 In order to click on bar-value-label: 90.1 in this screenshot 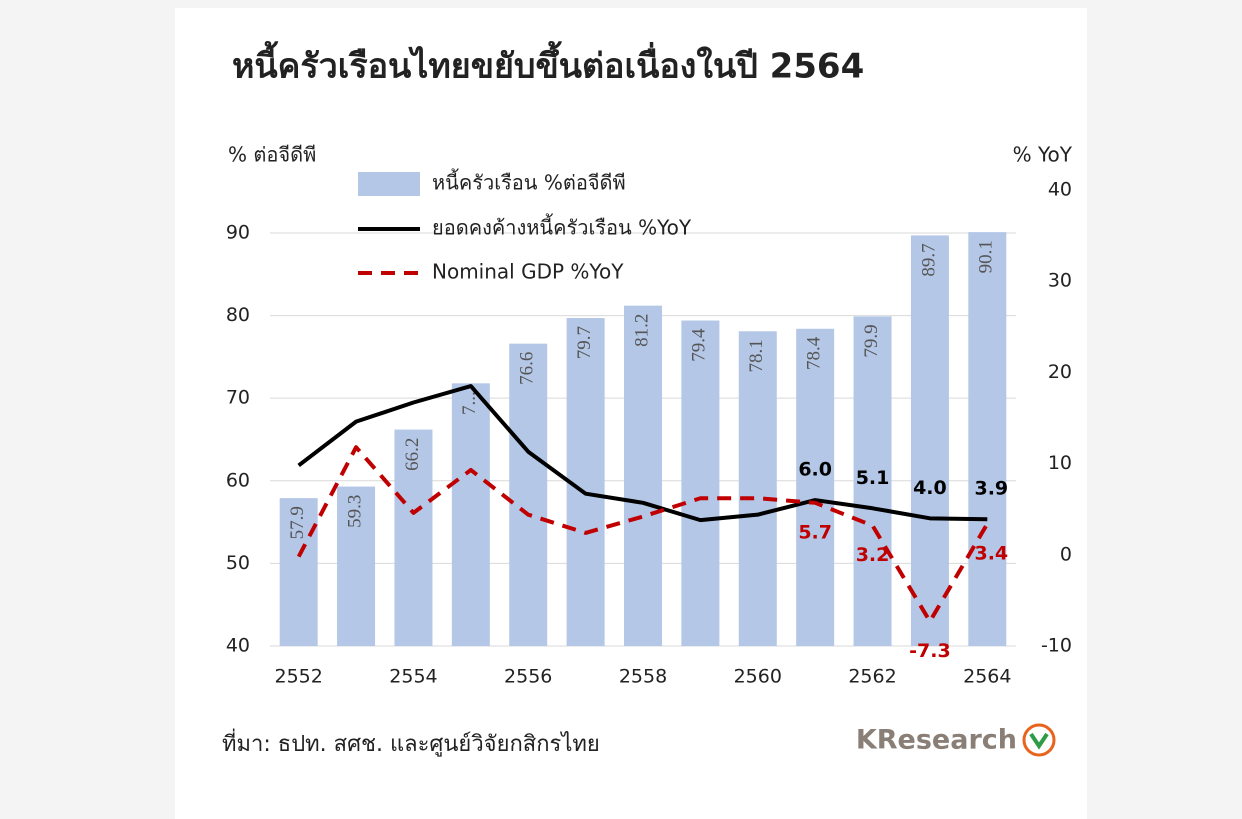, I will do `click(986, 256)`.